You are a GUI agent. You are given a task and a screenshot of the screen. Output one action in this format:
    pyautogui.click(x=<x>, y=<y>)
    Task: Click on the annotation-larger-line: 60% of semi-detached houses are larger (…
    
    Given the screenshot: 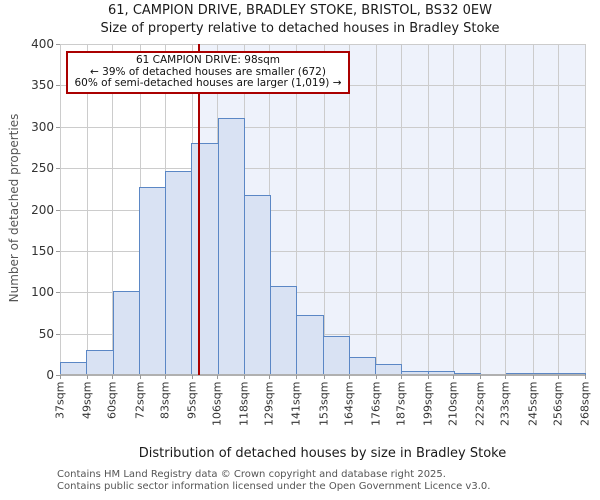 What is the action you would take?
    pyautogui.click(x=208, y=83)
    